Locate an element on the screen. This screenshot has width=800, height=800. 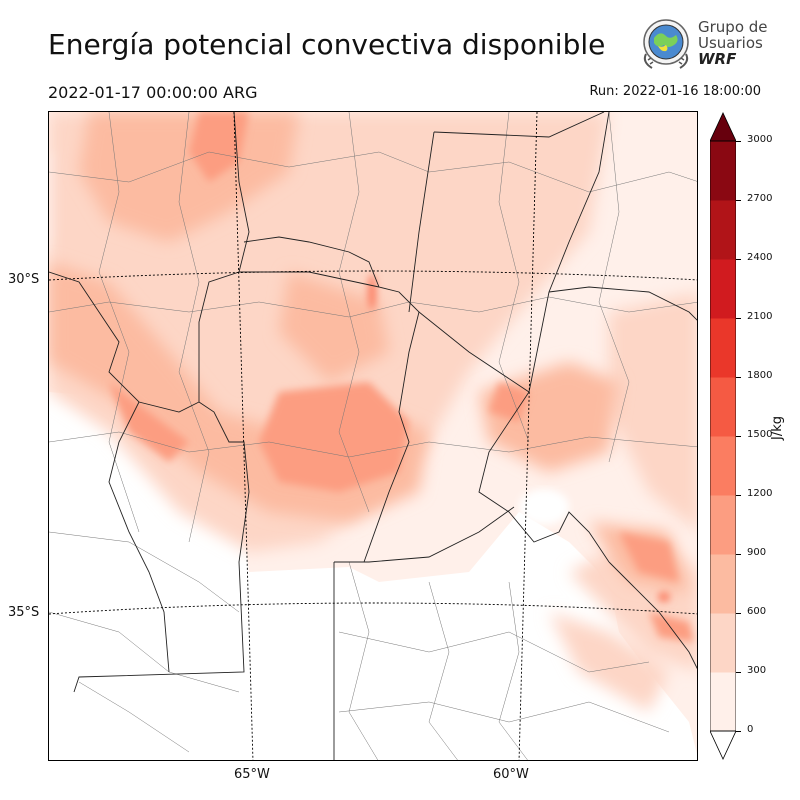
colorbar-tick-label: 2700 is located at coordinates (760, 198).